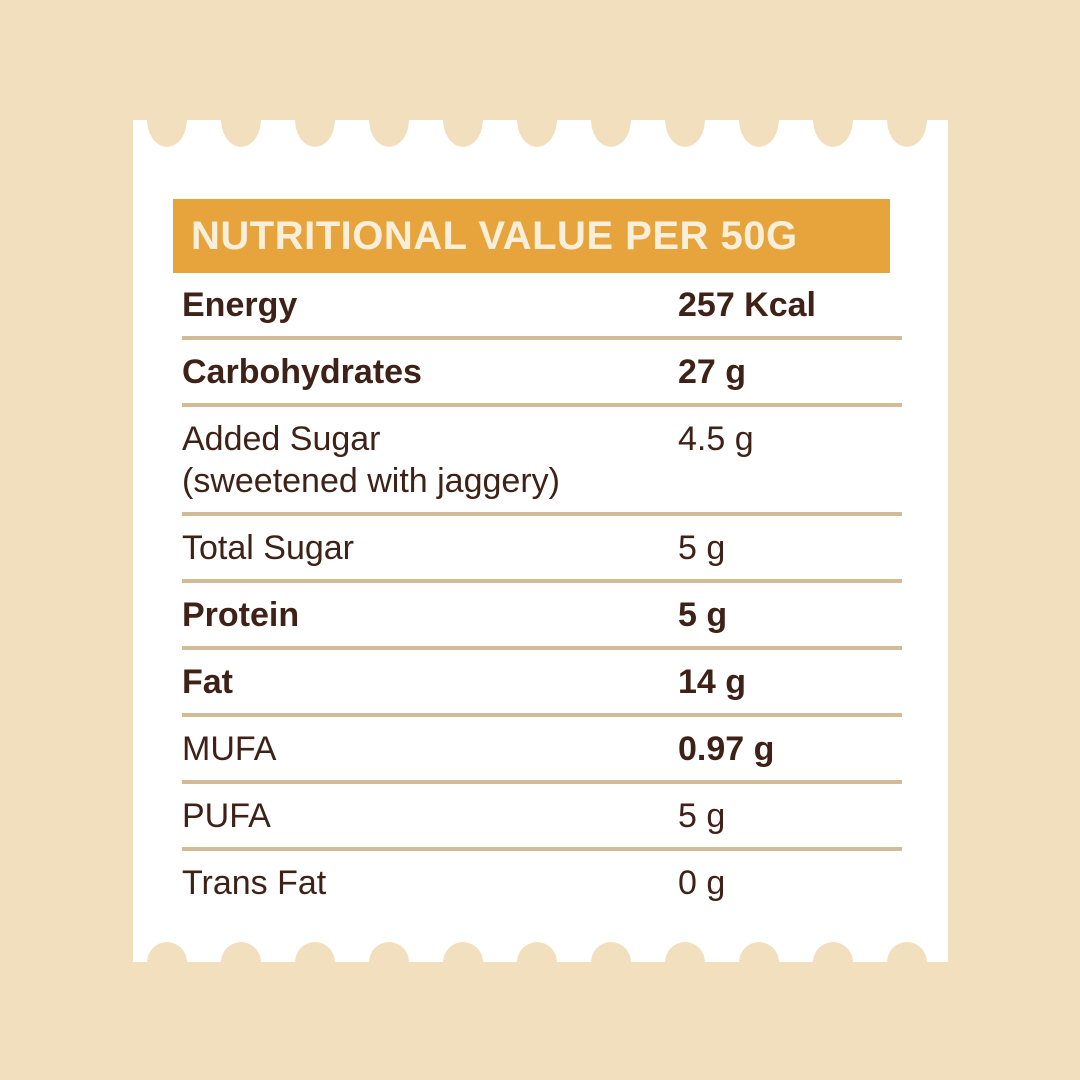  What do you see at coordinates (542, 882) in the screenshot?
I see `table-row-trans-fat: Trans Fat 0 g` at bounding box center [542, 882].